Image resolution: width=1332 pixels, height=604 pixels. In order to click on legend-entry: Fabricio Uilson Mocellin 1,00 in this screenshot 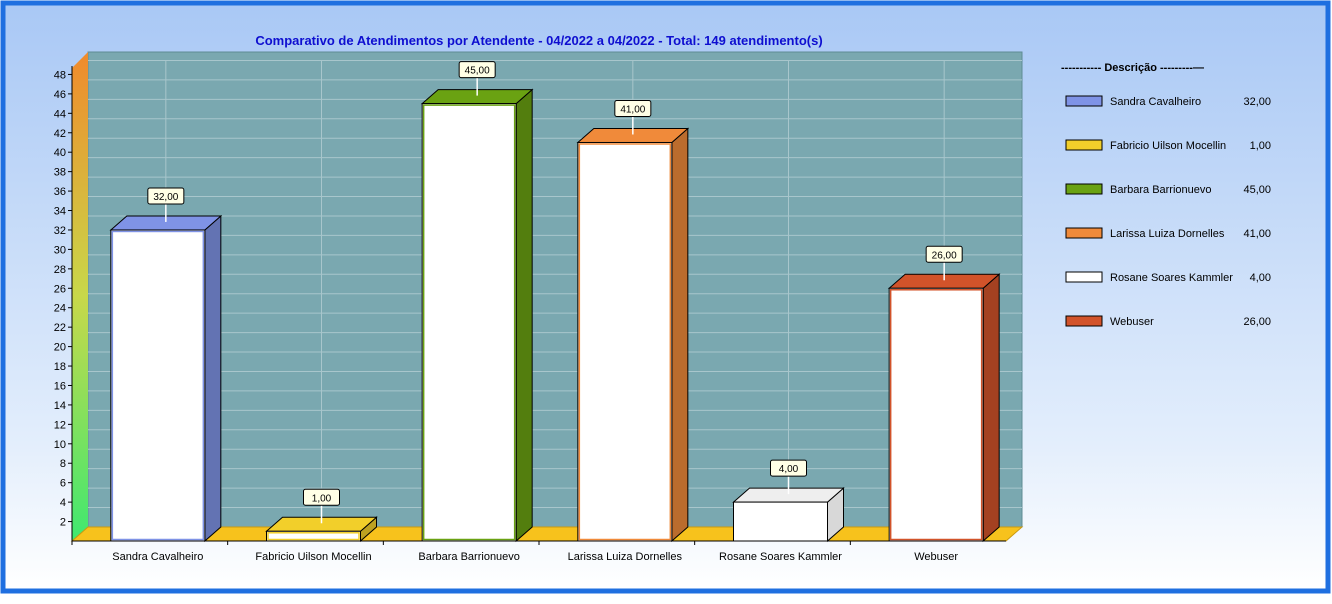, I will do `click(1168, 145)`.